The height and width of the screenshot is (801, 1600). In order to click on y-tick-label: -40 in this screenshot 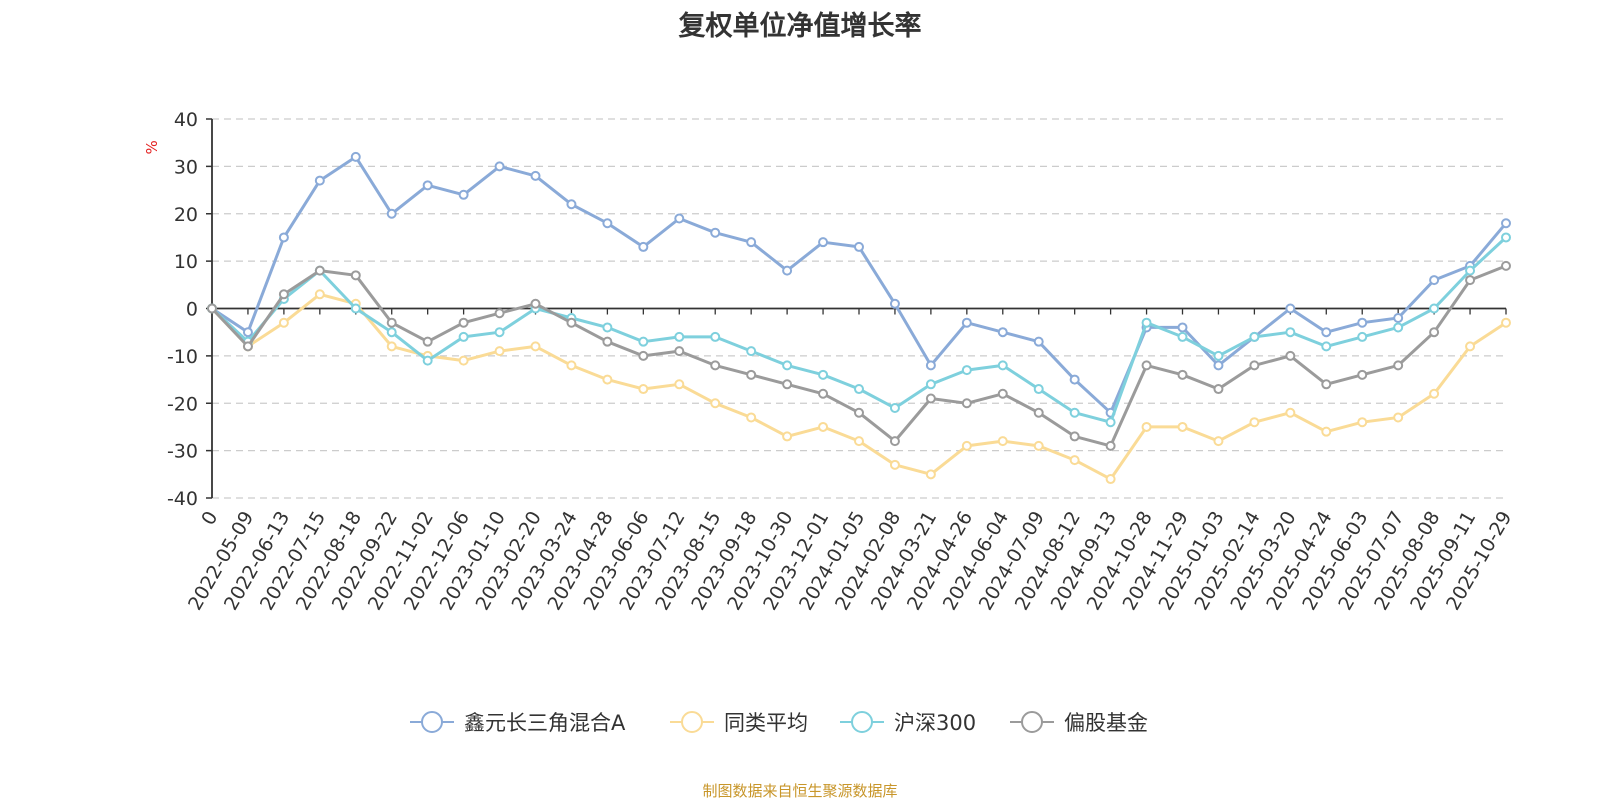, I will do `click(182, 499)`.